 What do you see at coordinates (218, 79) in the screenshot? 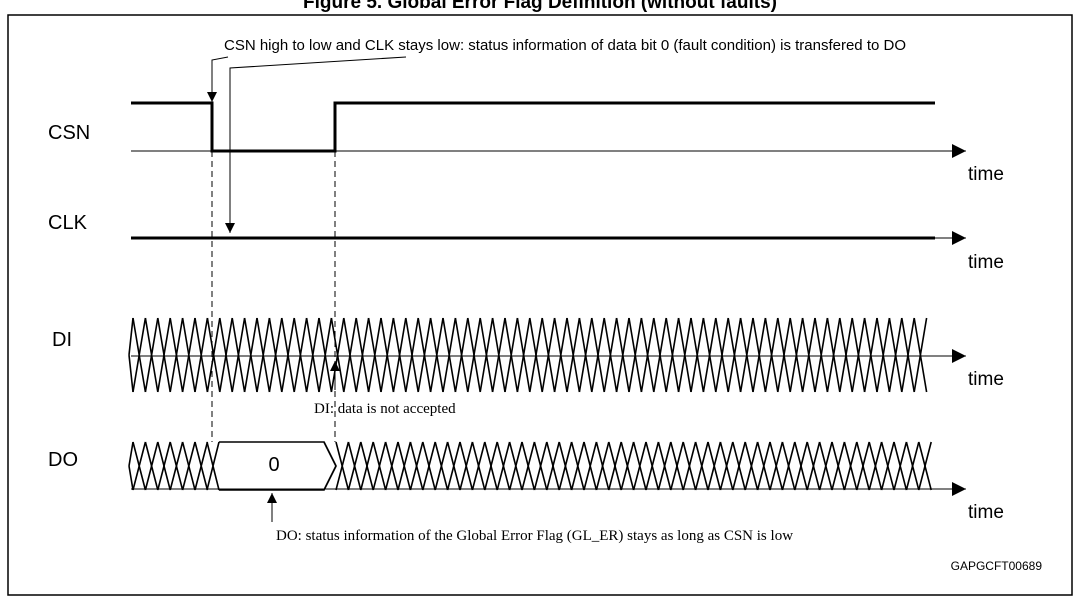
I see `leader-arrow-csn` at bounding box center [218, 79].